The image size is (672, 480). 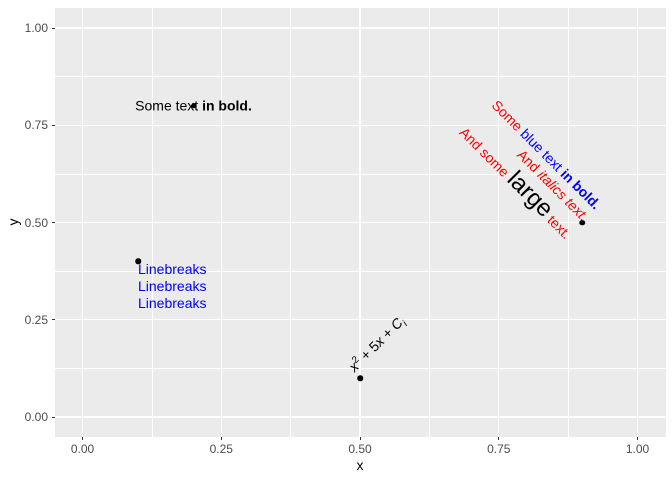 I want to click on y-tick-label: 0.00, so click(x=36, y=417).